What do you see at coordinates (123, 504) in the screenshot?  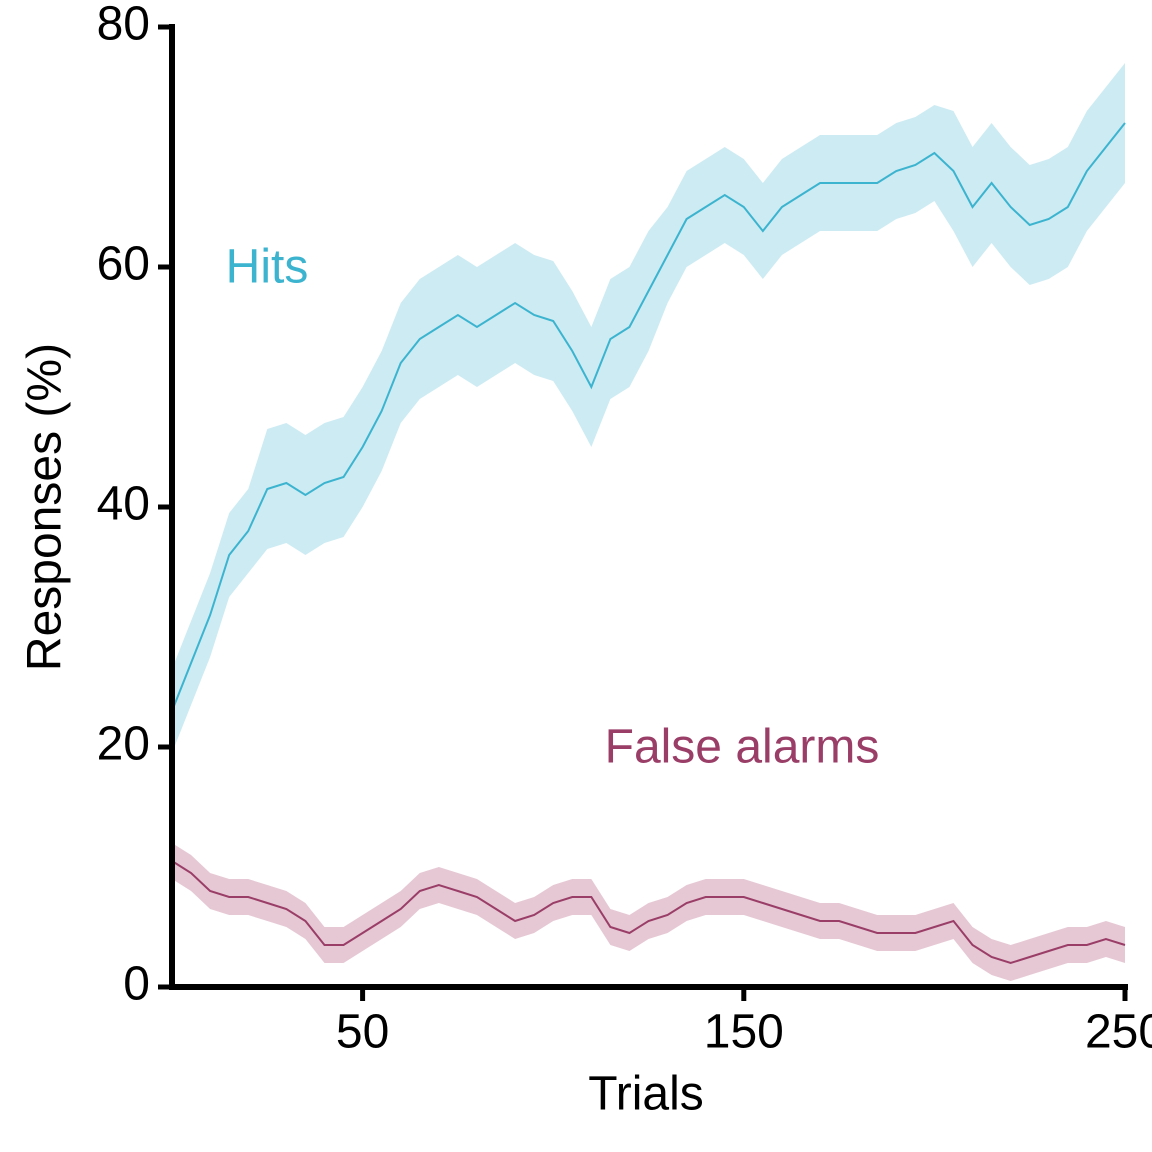 I see `y-tick-label: 40` at bounding box center [123, 504].